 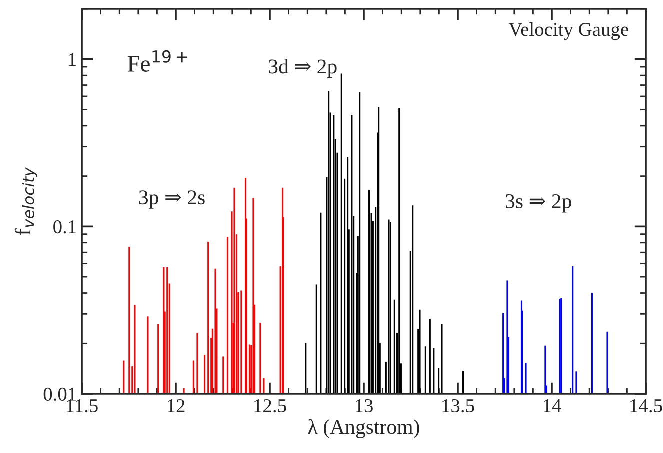 I want to click on annotation: Velocity Gauge, so click(x=568, y=31).